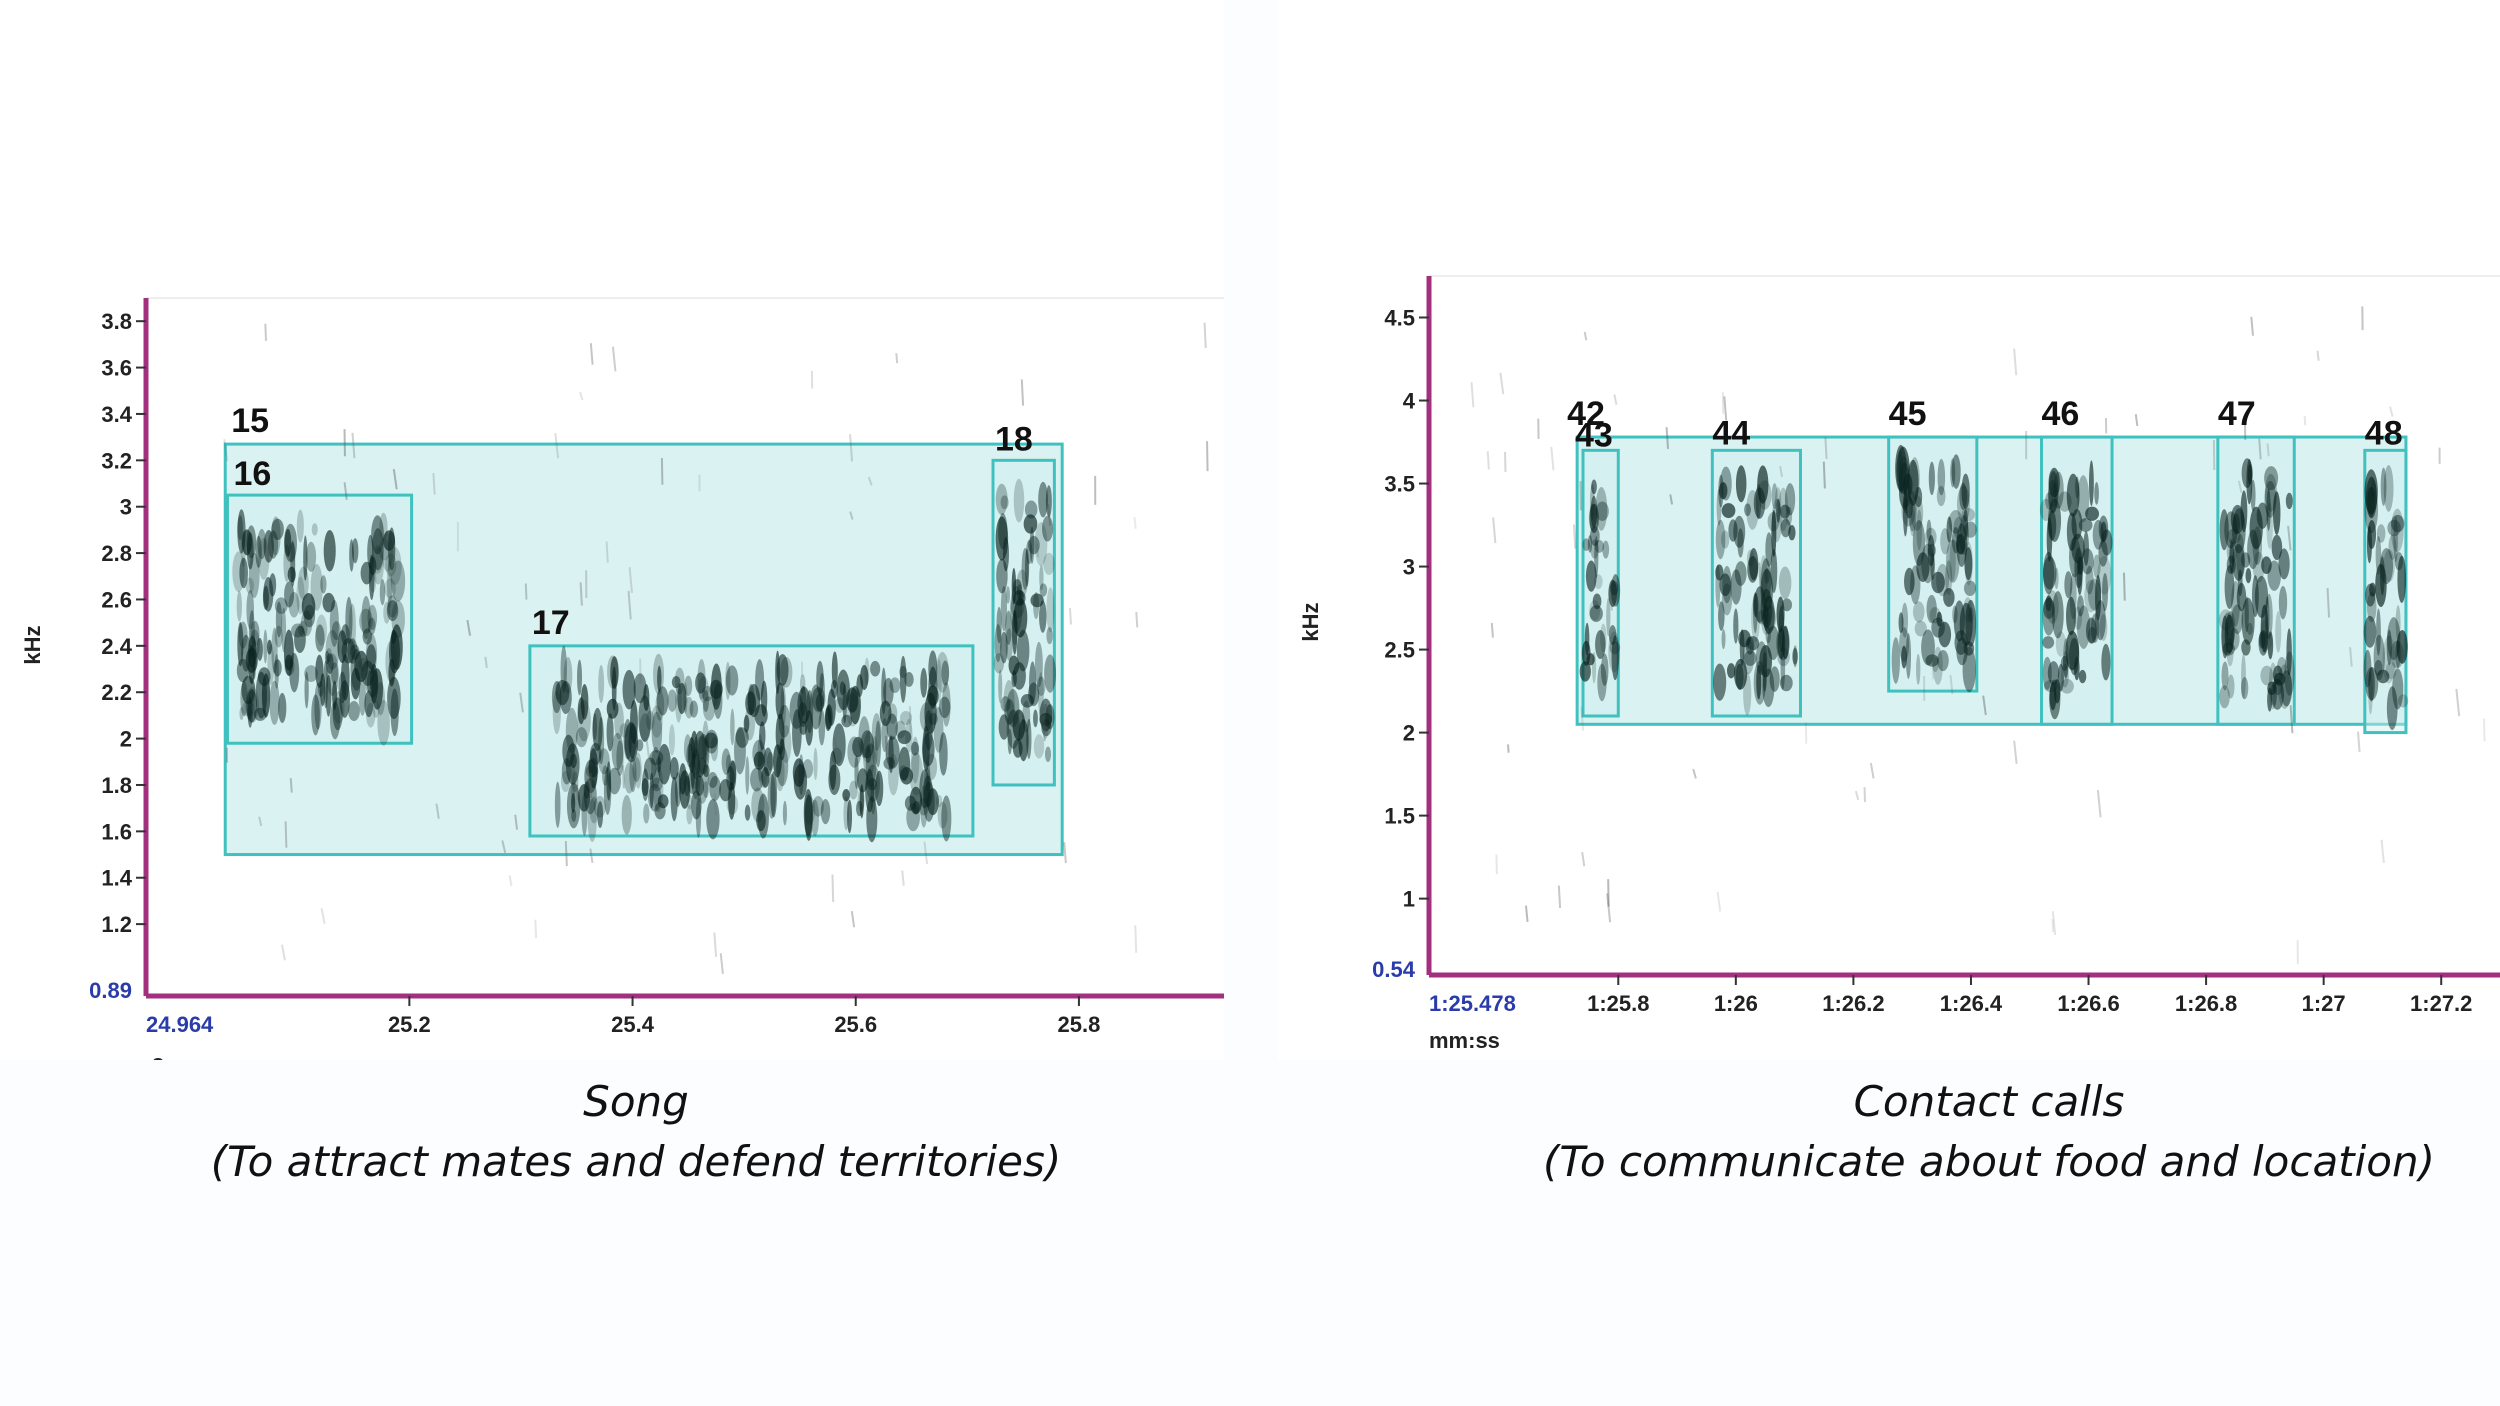 The image size is (2500, 1406). I want to click on song-selection-label-15: 15, so click(250, 421).